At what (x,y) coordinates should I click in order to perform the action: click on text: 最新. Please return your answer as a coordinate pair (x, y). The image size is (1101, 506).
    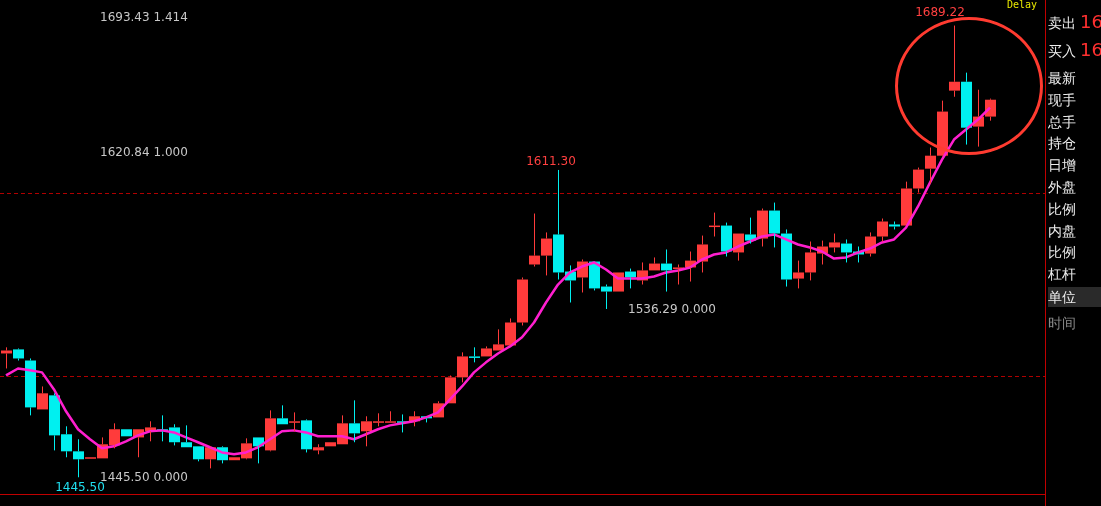
    Looking at the image, I should click on (1062, 78).